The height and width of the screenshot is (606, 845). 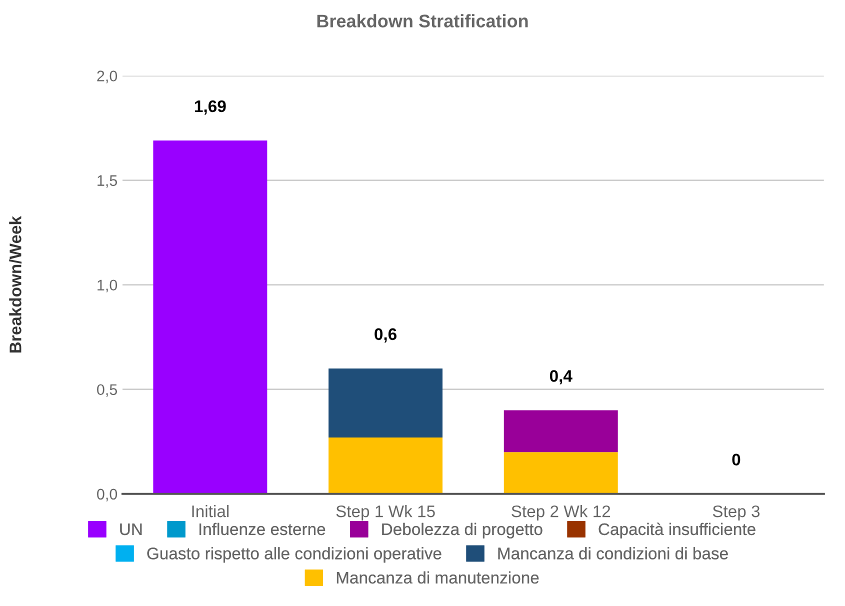 What do you see at coordinates (561, 513) in the screenshot?
I see `x-tick-label: Step 2 Wk 12` at bounding box center [561, 513].